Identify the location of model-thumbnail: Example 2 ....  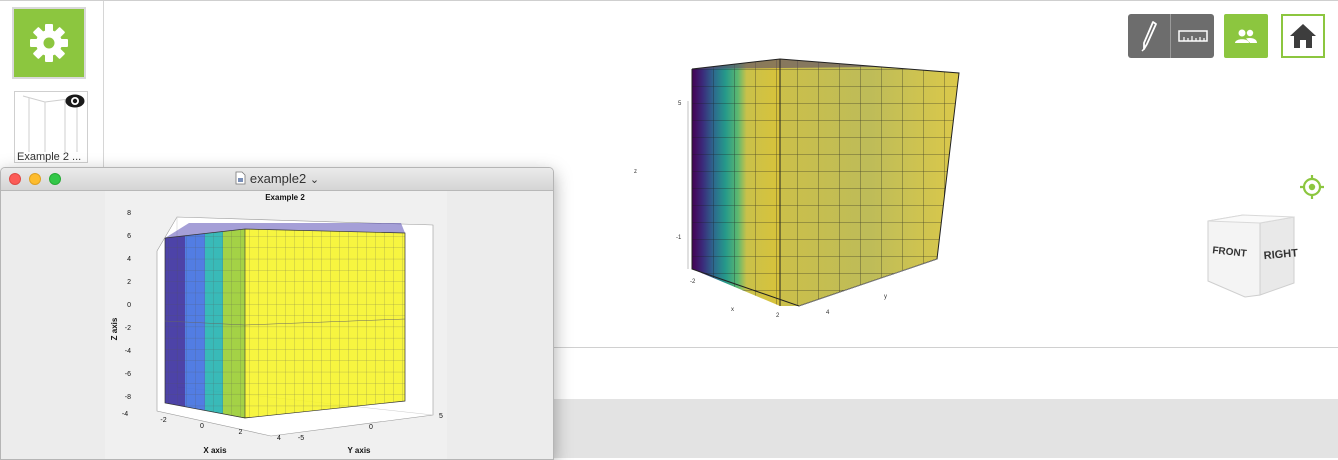
(51, 127).